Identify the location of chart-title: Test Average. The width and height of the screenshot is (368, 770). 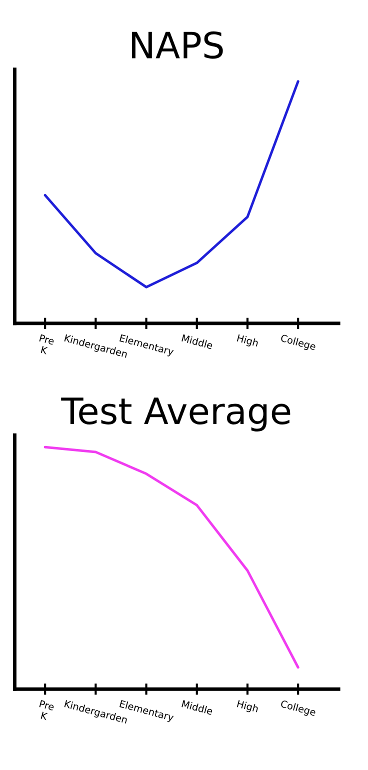
(175, 415).